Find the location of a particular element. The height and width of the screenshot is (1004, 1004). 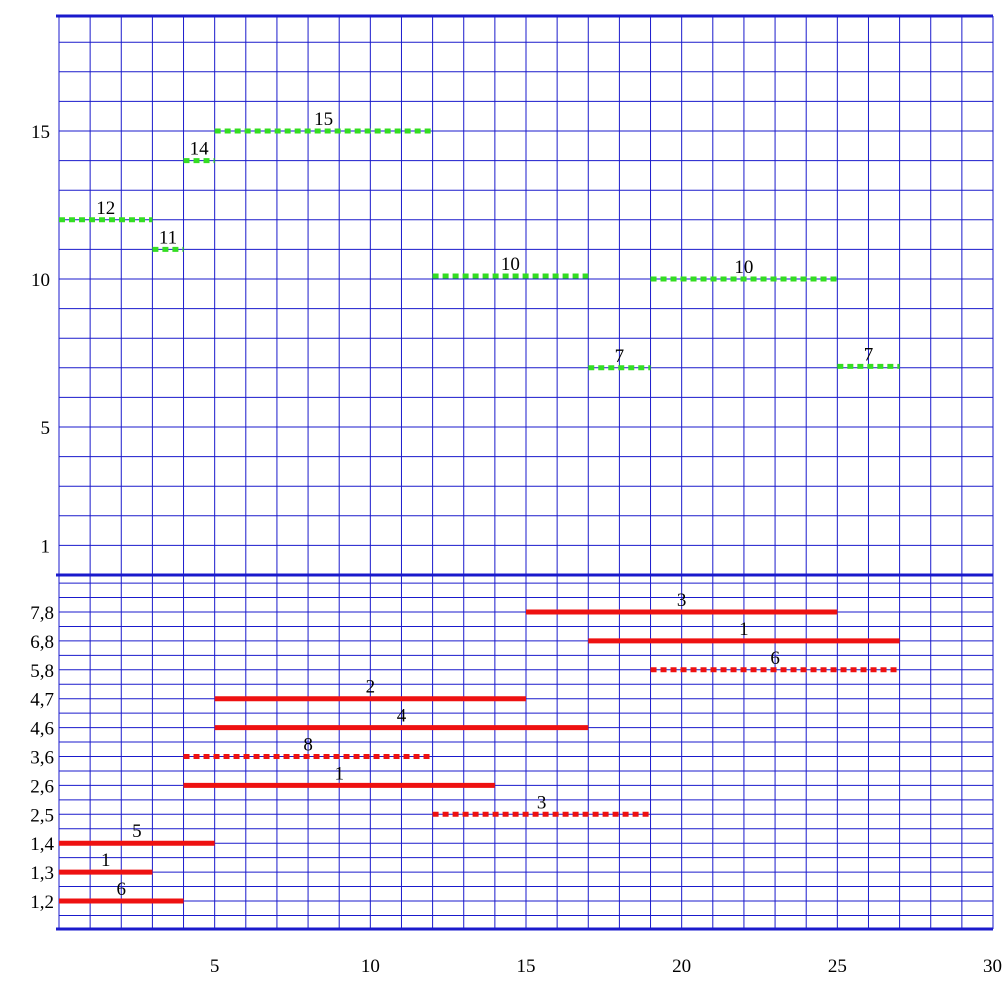

segment-label: 11 is located at coordinates (168, 237).